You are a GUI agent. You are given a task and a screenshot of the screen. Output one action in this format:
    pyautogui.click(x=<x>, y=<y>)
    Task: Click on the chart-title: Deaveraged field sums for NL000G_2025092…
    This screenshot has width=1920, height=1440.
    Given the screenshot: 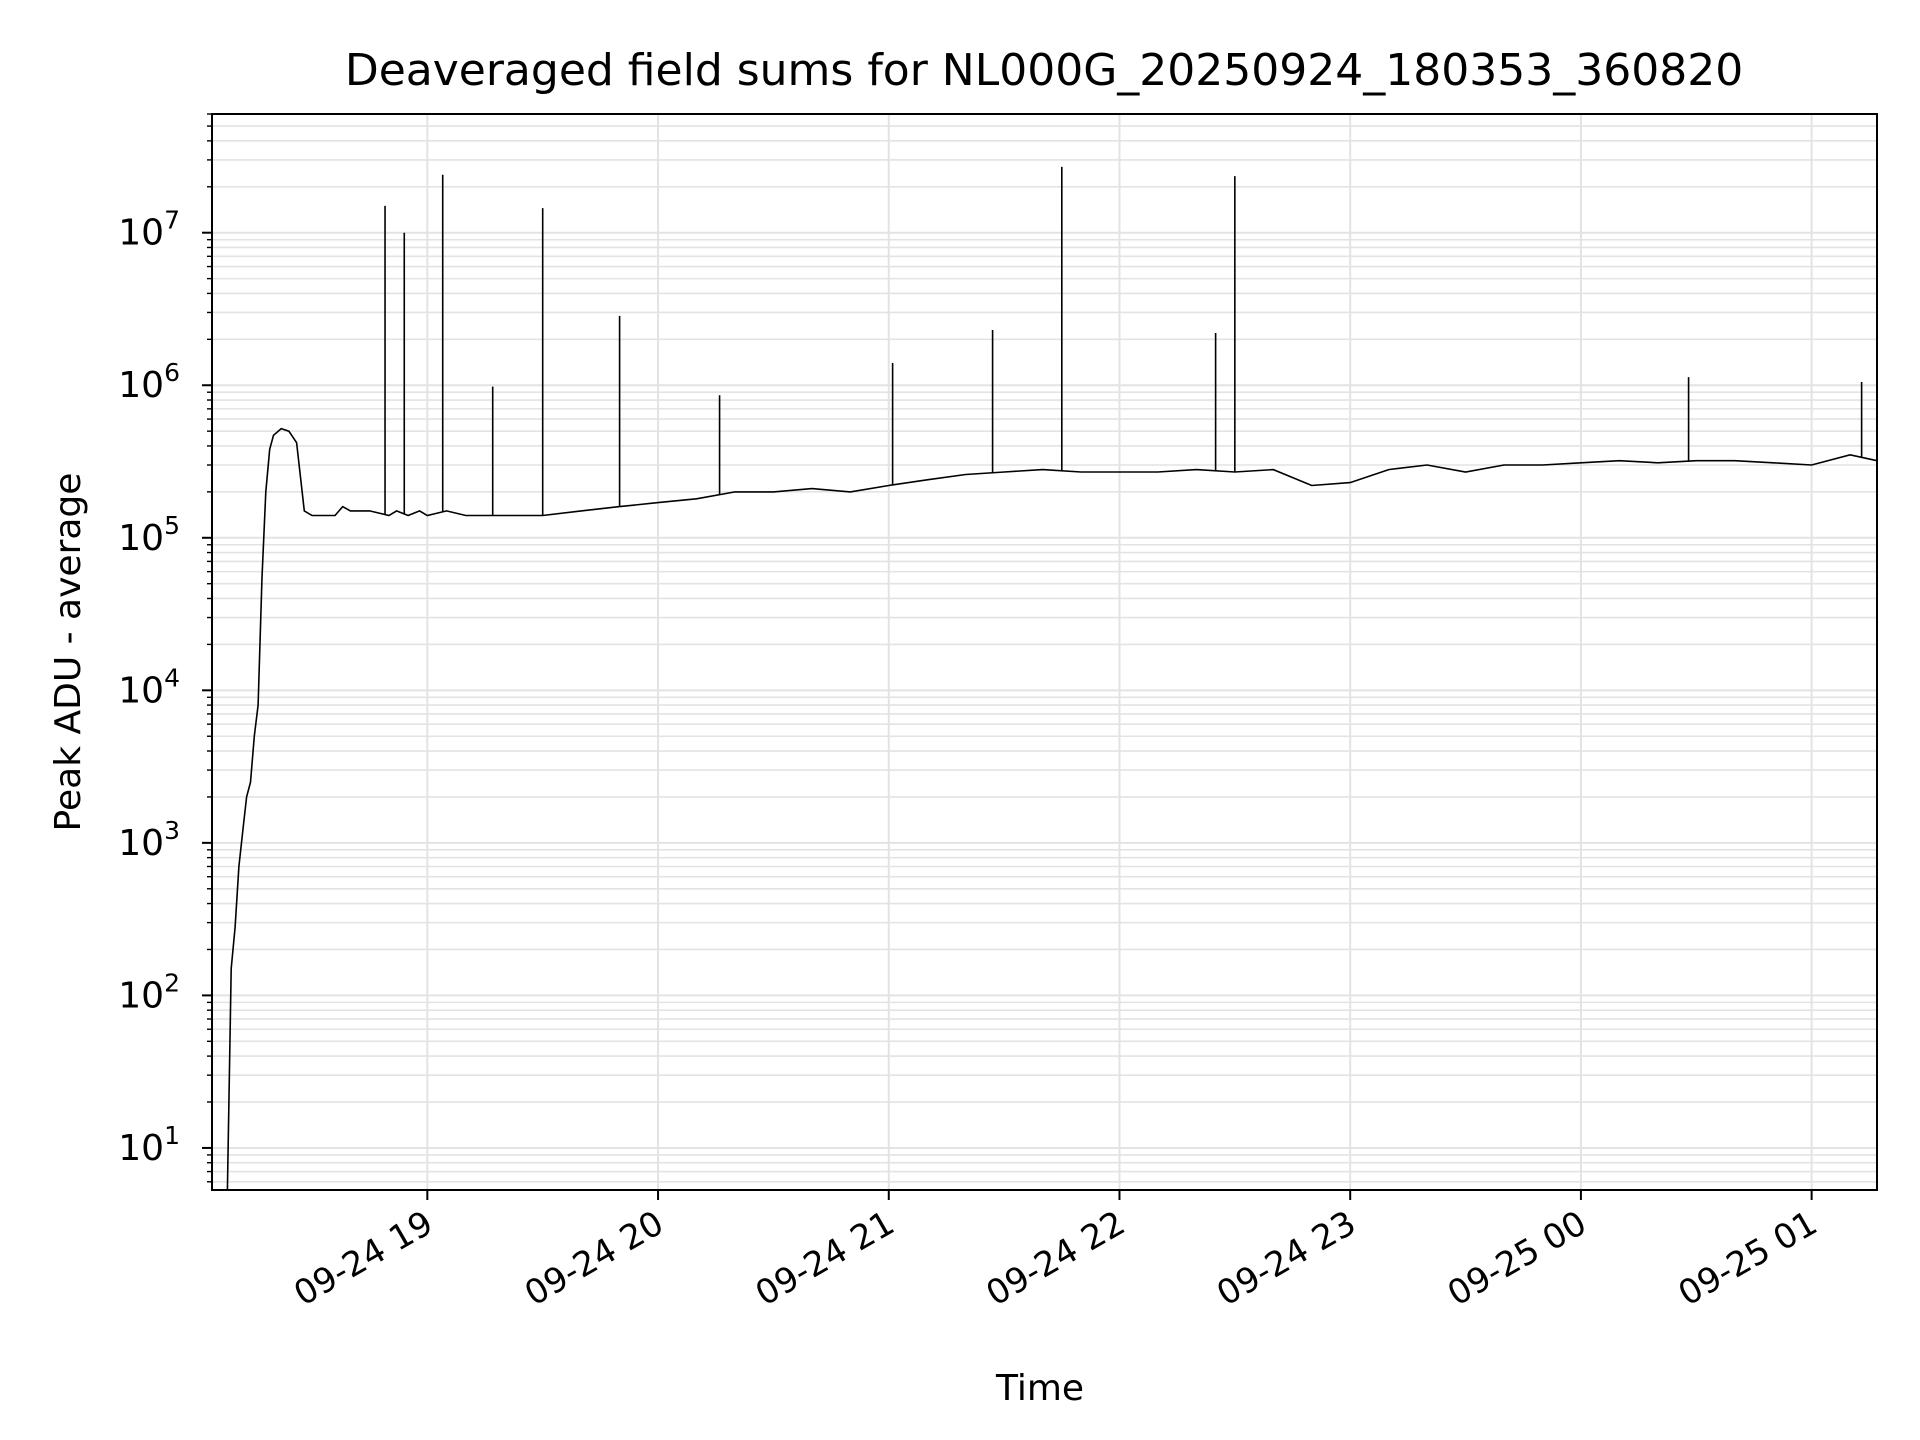 What is the action you would take?
    pyautogui.click(x=1044, y=70)
    